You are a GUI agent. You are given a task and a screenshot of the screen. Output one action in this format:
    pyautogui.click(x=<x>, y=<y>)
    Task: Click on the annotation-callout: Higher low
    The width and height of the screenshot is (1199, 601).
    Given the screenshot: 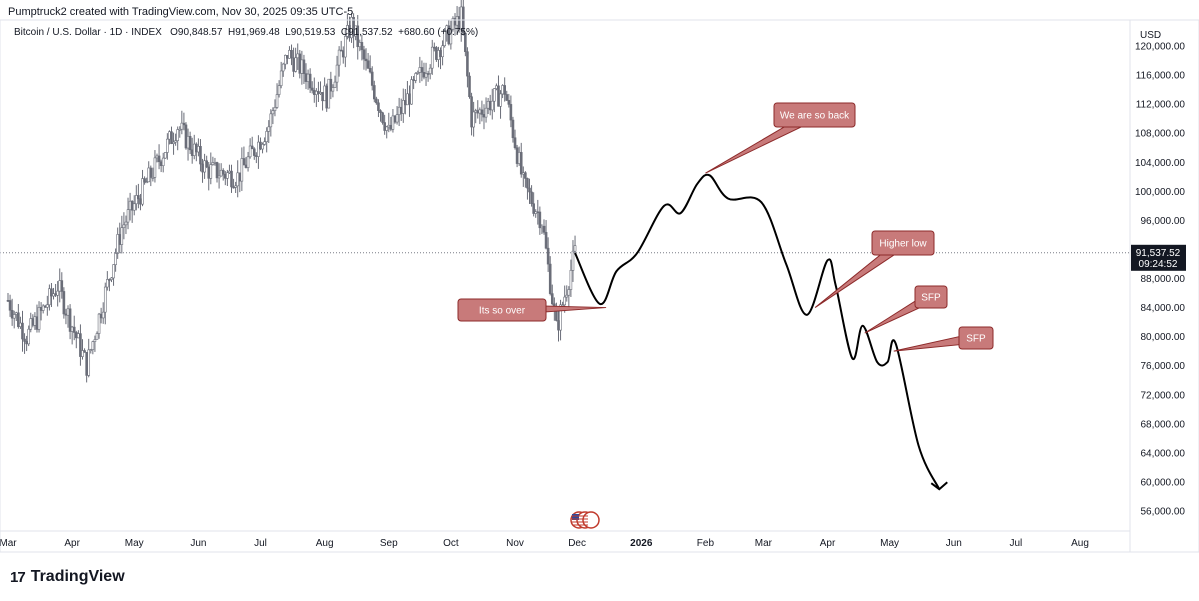 What is the action you would take?
    pyautogui.click(x=874, y=269)
    